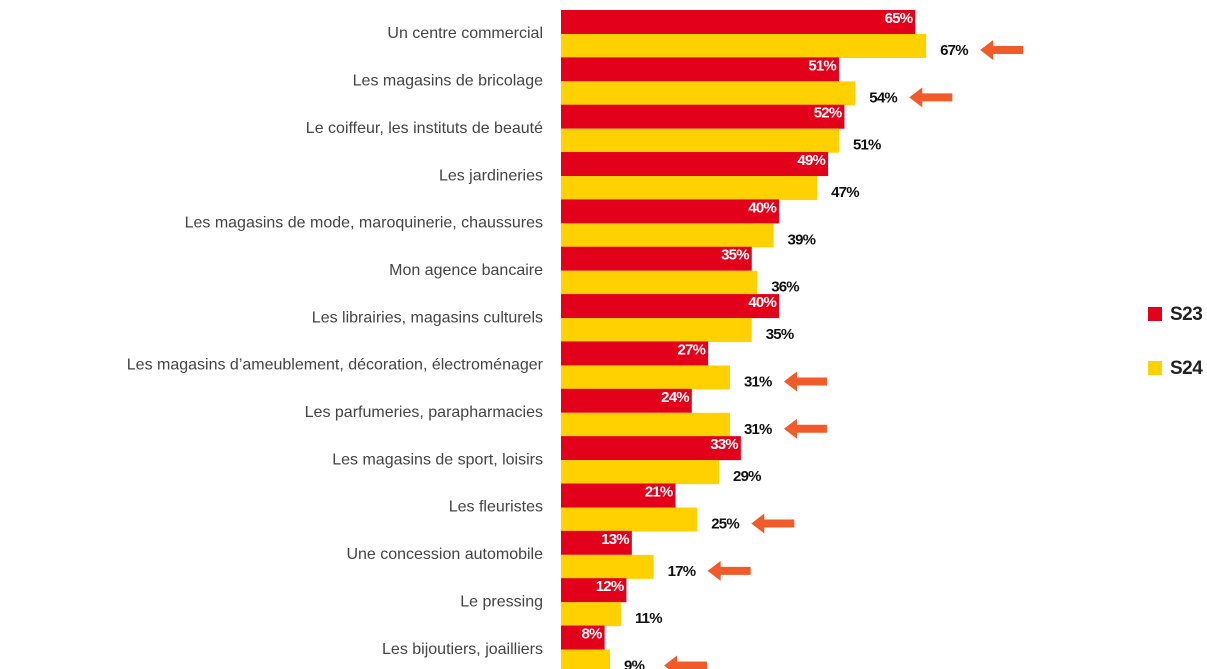  What do you see at coordinates (659, 491) in the screenshot?
I see `value-label: 21%` at bounding box center [659, 491].